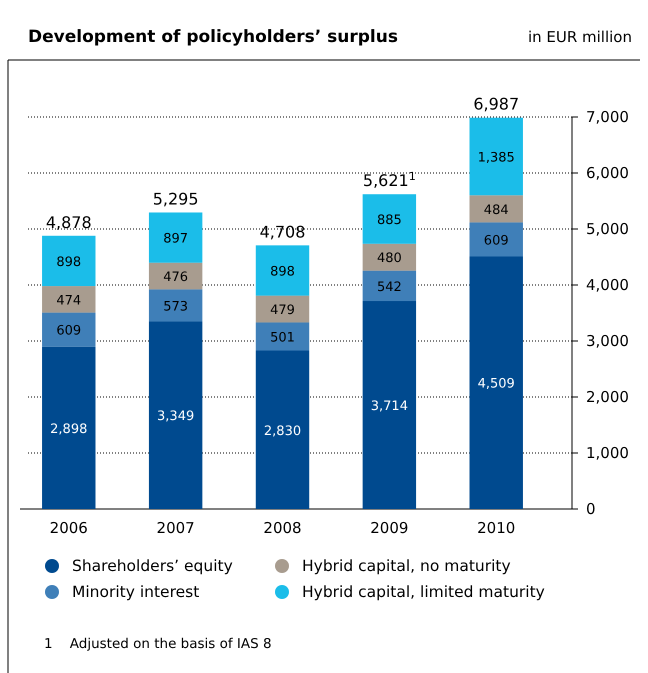 Image resolution: width=648 pixels, height=673 pixels. Describe the element at coordinates (607, 117) in the screenshot. I see `y-tick-label: 7,000` at that location.